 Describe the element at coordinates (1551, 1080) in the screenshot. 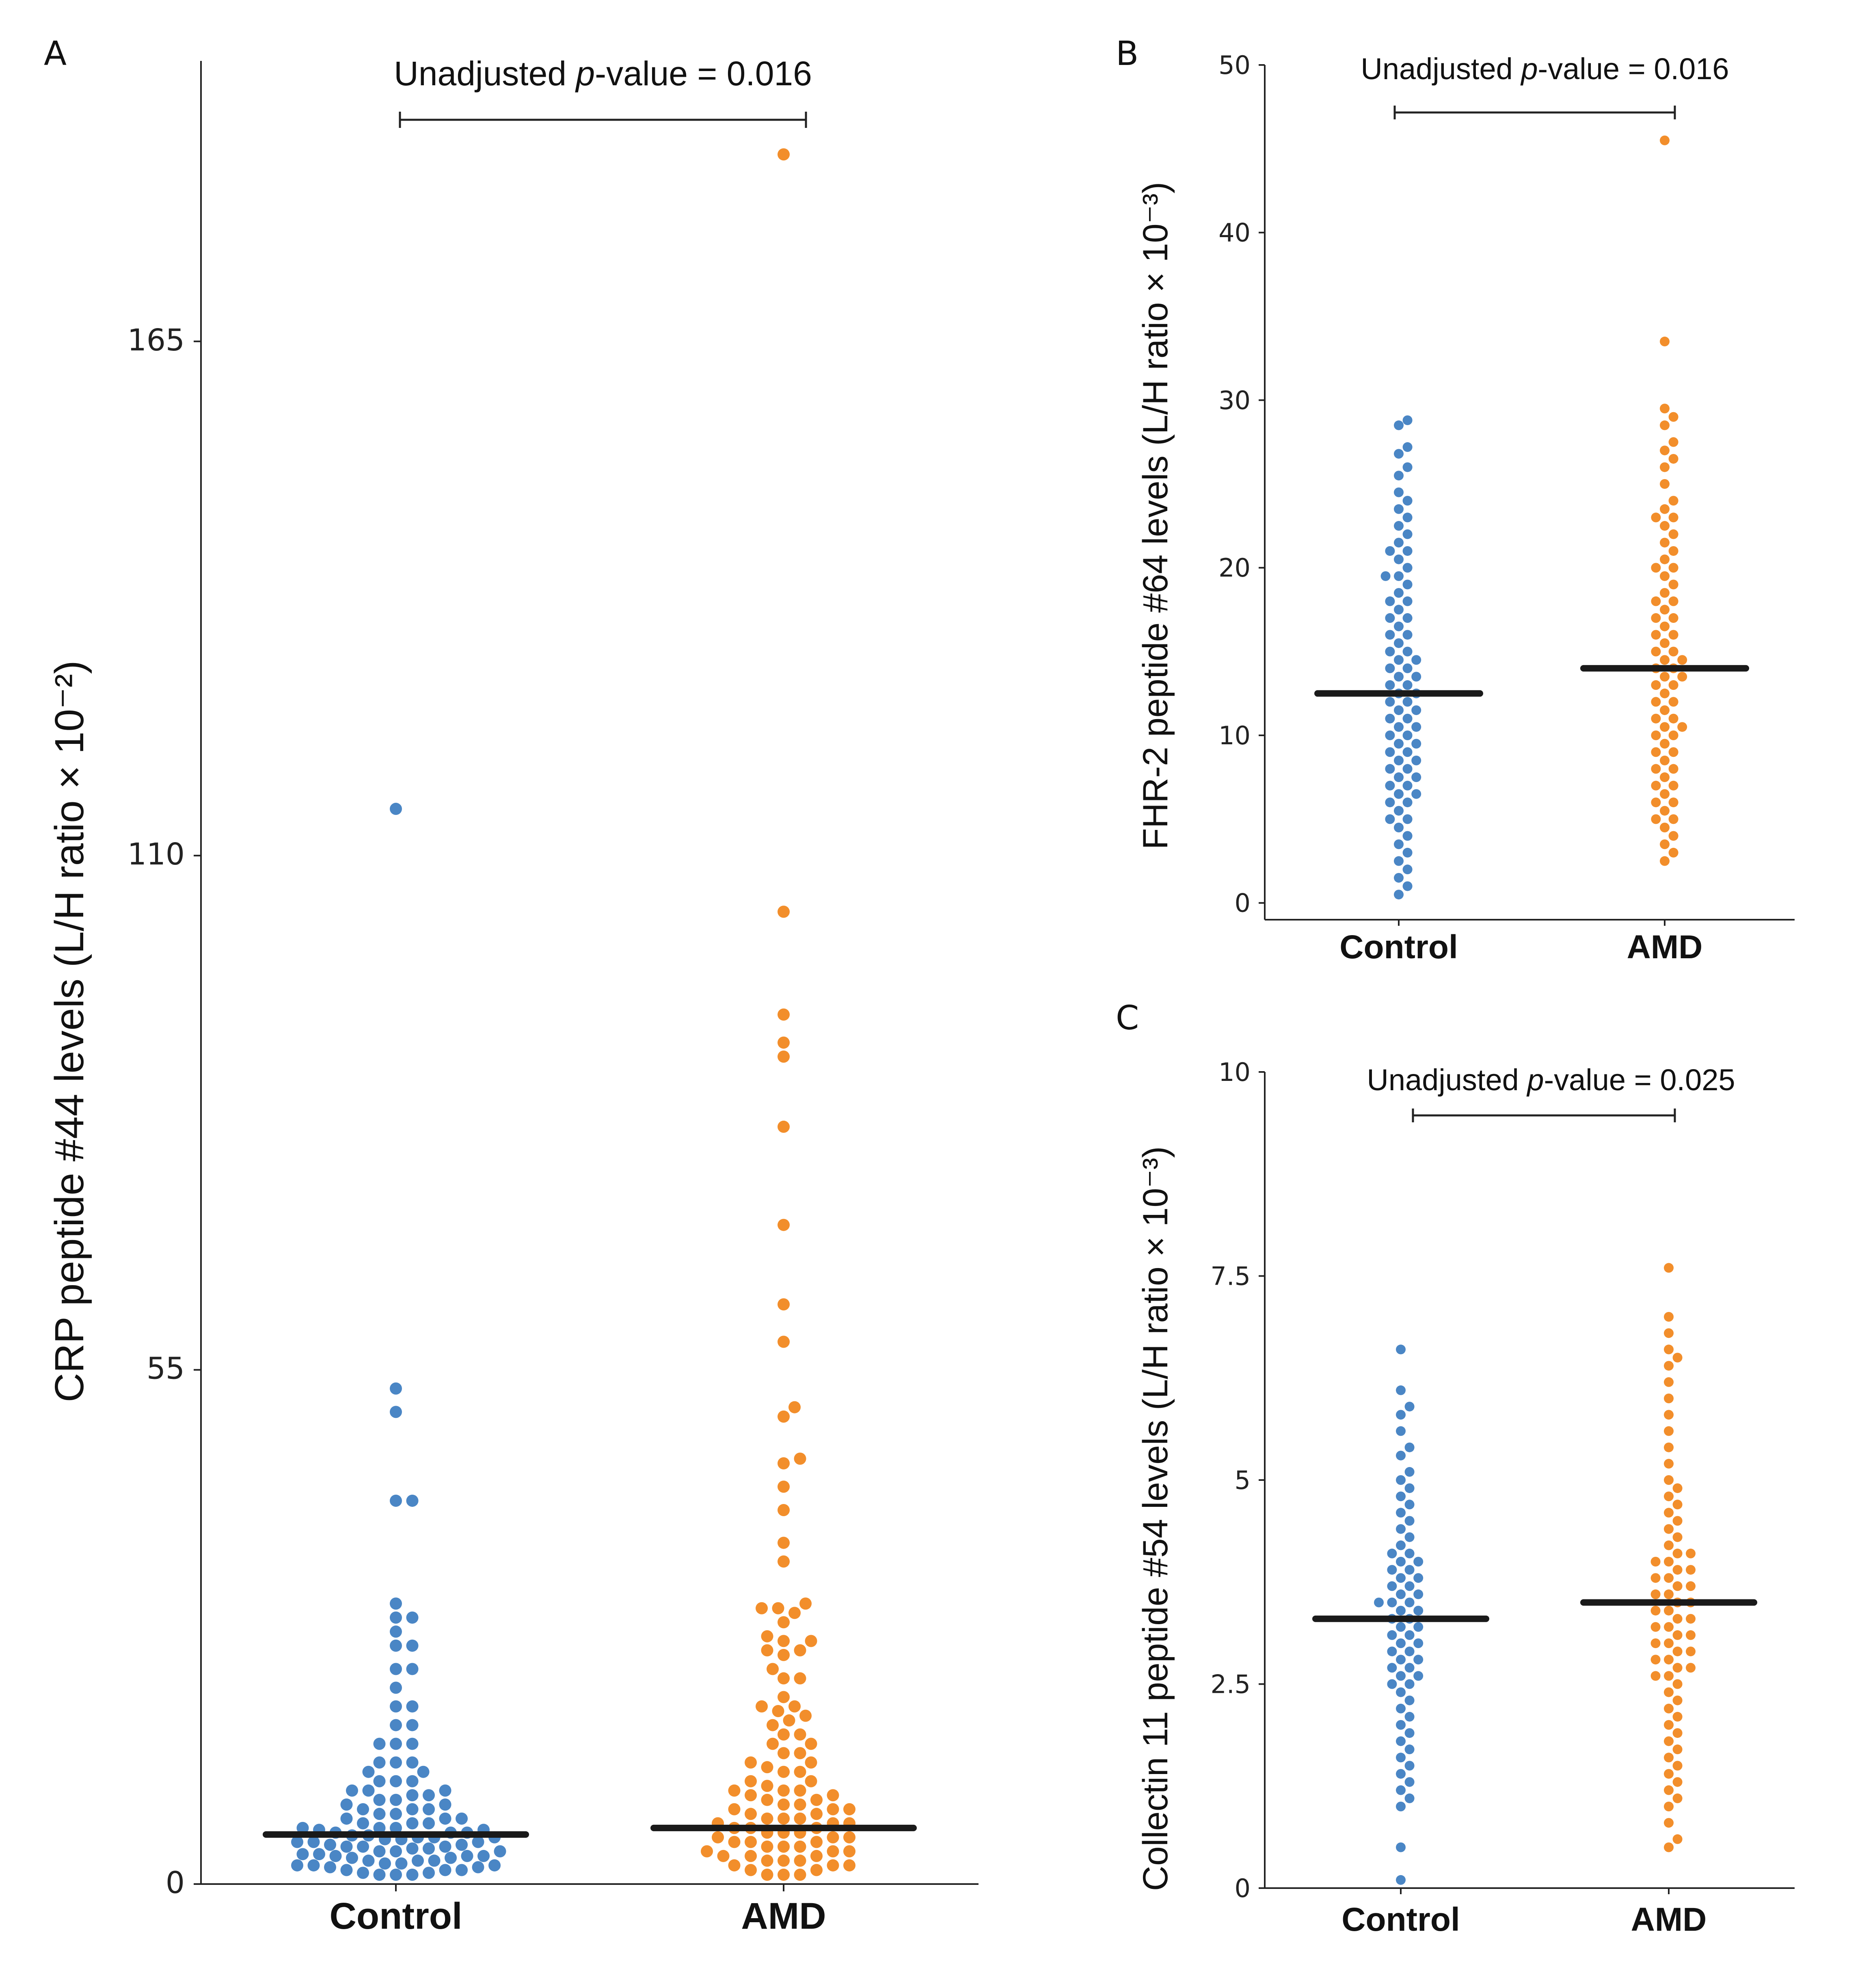

I see `panel-c-pvalue-annotation: Unadjusted p-value = 0.025` at that location.